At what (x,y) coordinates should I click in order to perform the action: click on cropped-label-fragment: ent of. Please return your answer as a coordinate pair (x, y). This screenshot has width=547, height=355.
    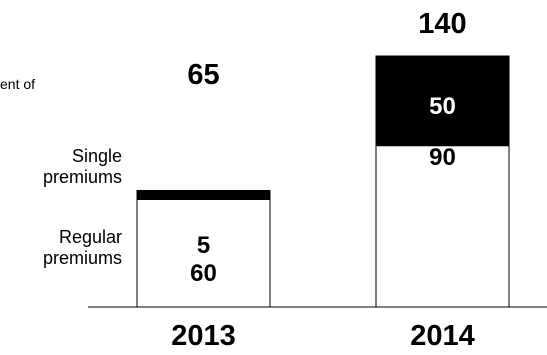
    Looking at the image, I should click on (18, 84).